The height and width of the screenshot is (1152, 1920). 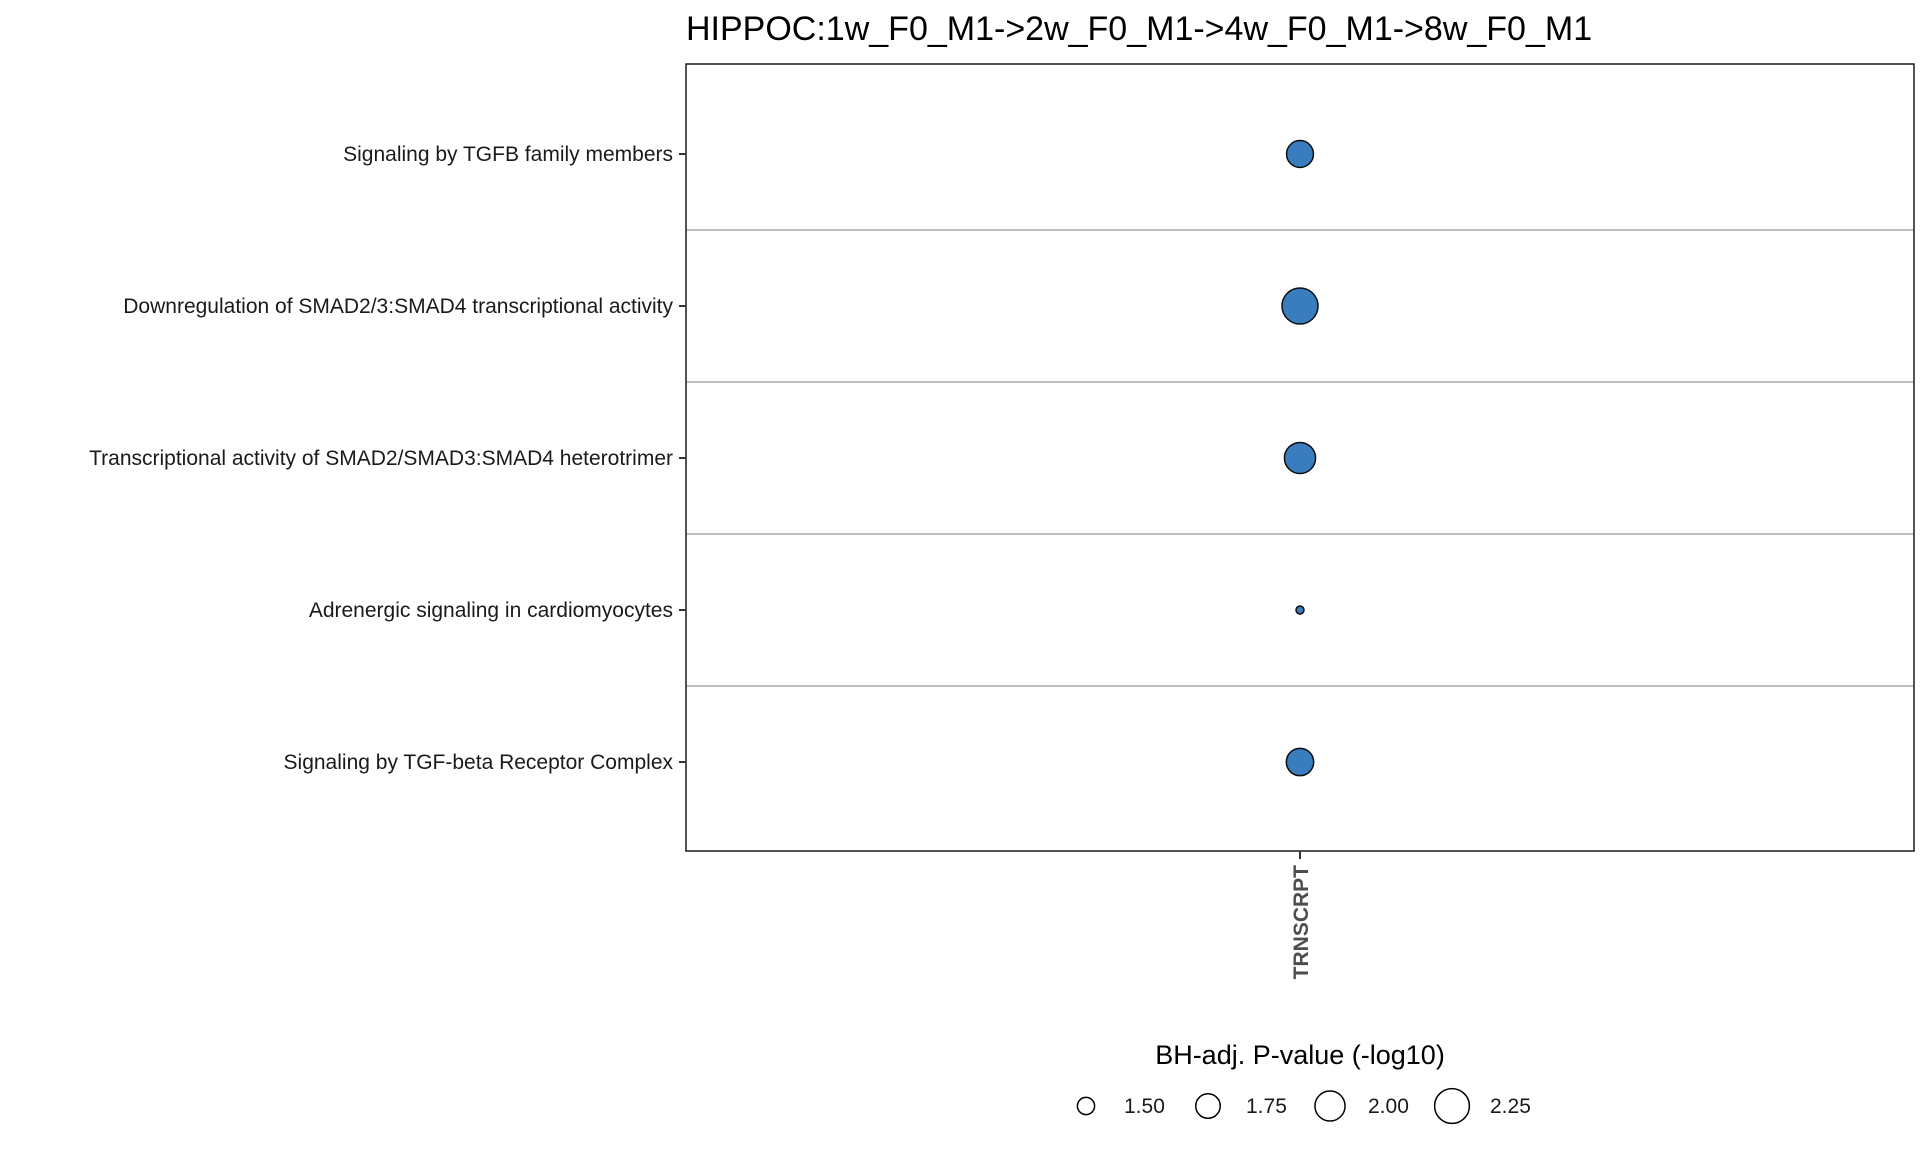 I want to click on x-axis: TRNSCRPT, so click(x=1301, y=915).